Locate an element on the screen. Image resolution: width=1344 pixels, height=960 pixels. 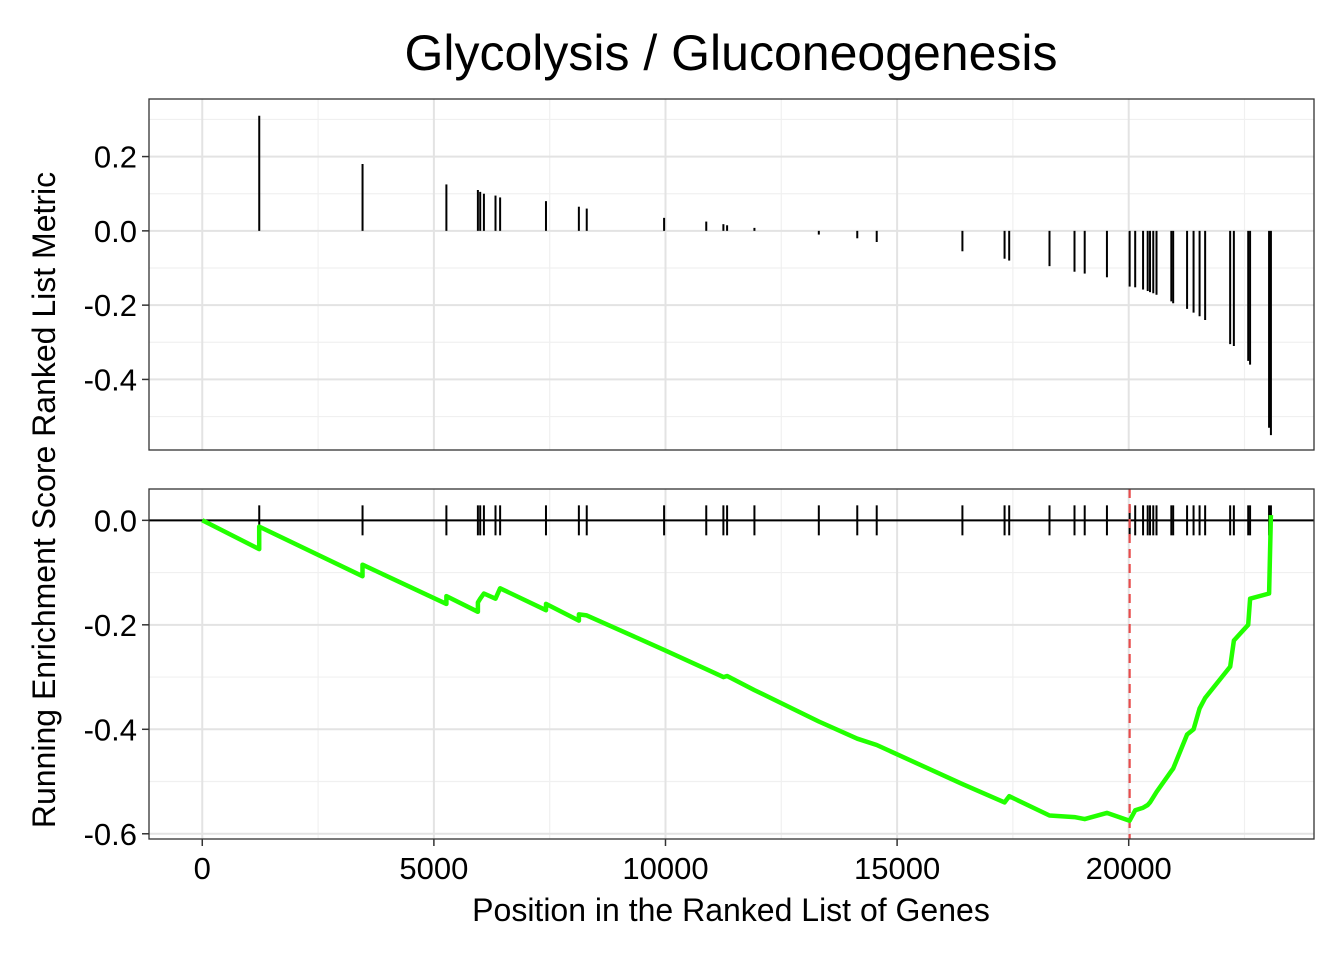
y-tick-label: 0.2 is located at coordinates (115, 157).